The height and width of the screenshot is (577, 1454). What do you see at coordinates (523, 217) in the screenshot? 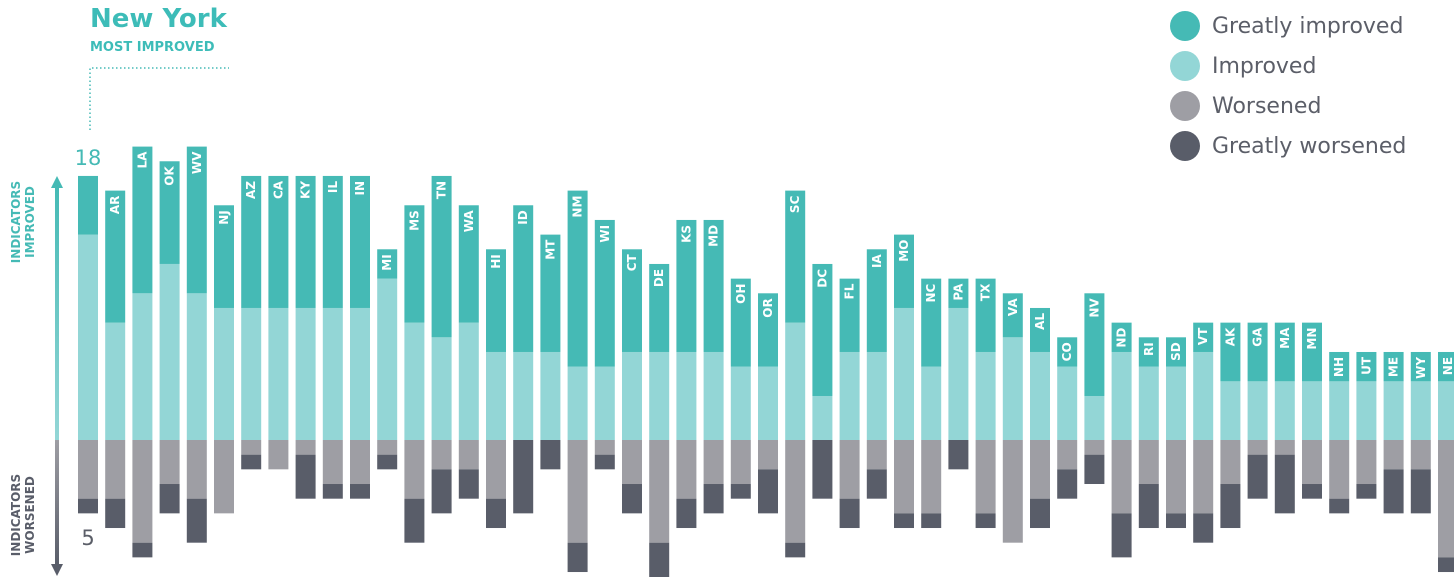
I see `state-label-ID: ID` at bounding box center [523, 217].